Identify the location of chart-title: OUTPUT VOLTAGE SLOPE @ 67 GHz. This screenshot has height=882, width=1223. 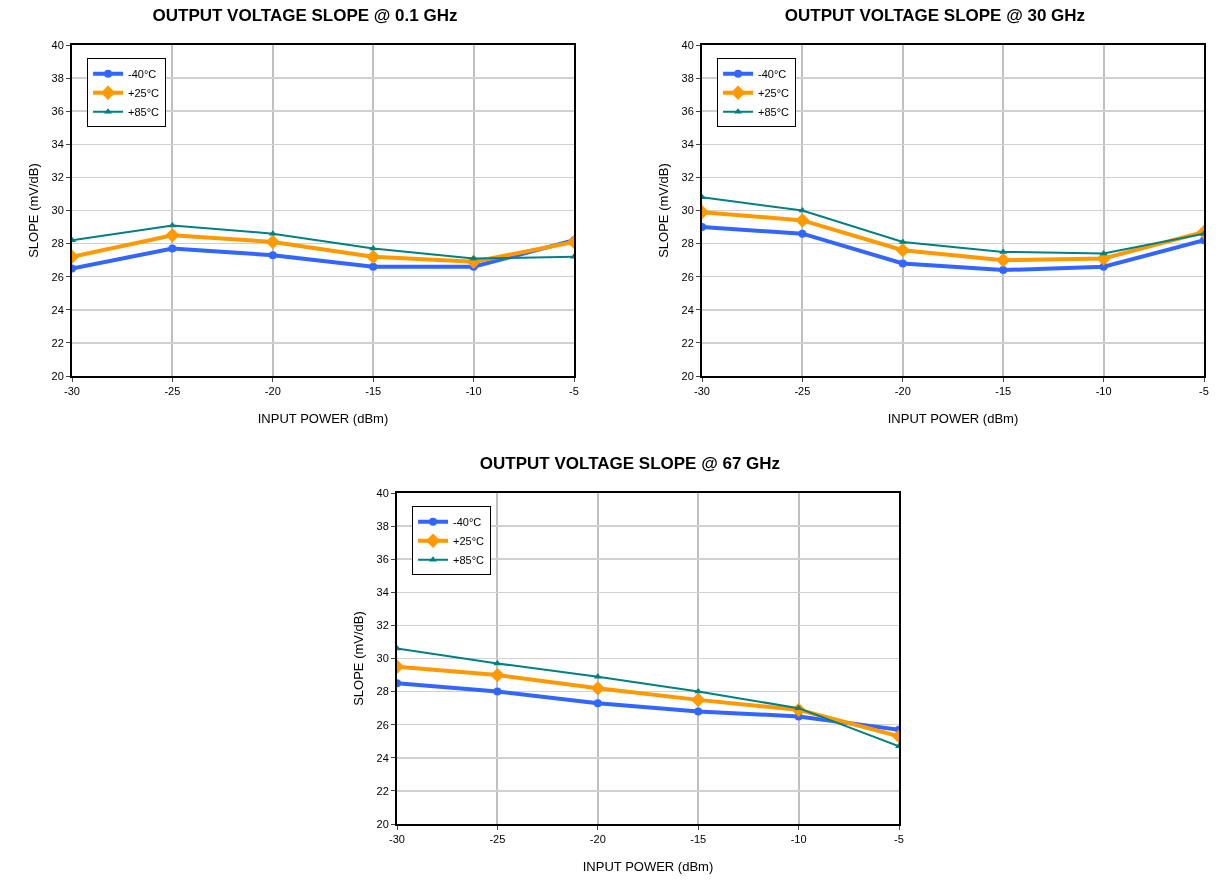
(630, 464).